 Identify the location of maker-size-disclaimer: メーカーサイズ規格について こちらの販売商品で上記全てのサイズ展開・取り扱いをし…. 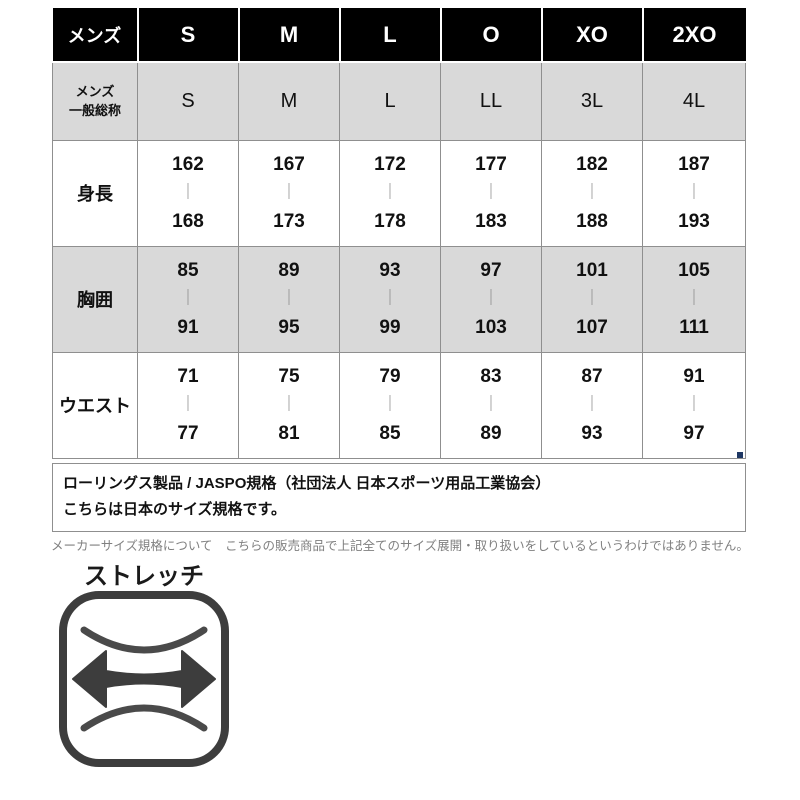
(400, 546).